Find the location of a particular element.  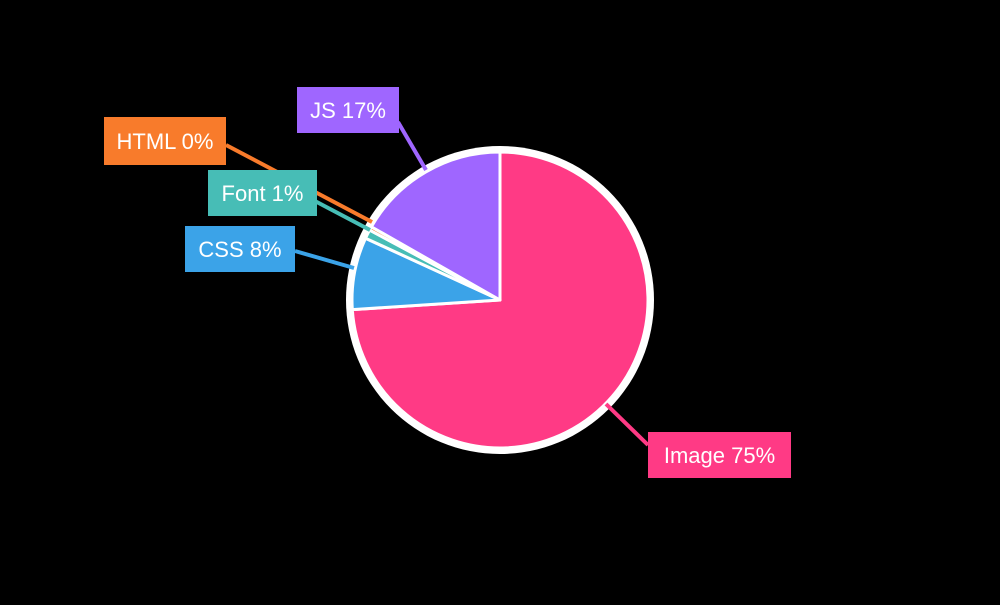

label-text-image: Image 75% is located at coordinates (719, 455).